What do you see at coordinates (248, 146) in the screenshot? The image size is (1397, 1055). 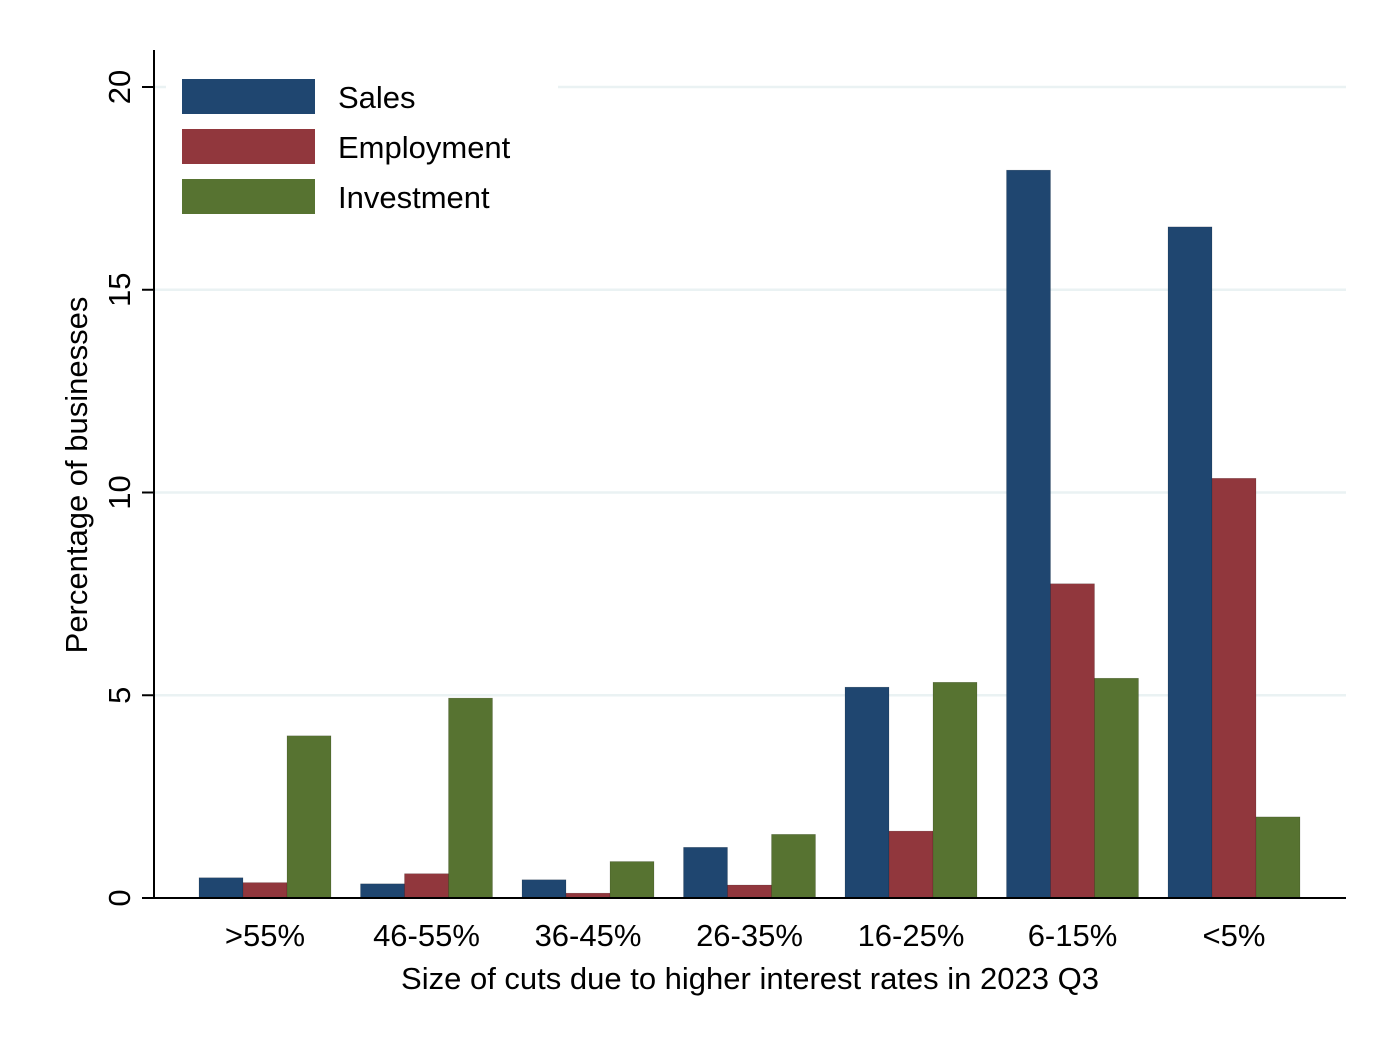 I see `legend-swatch-employment` at bounding box center [248, 146].